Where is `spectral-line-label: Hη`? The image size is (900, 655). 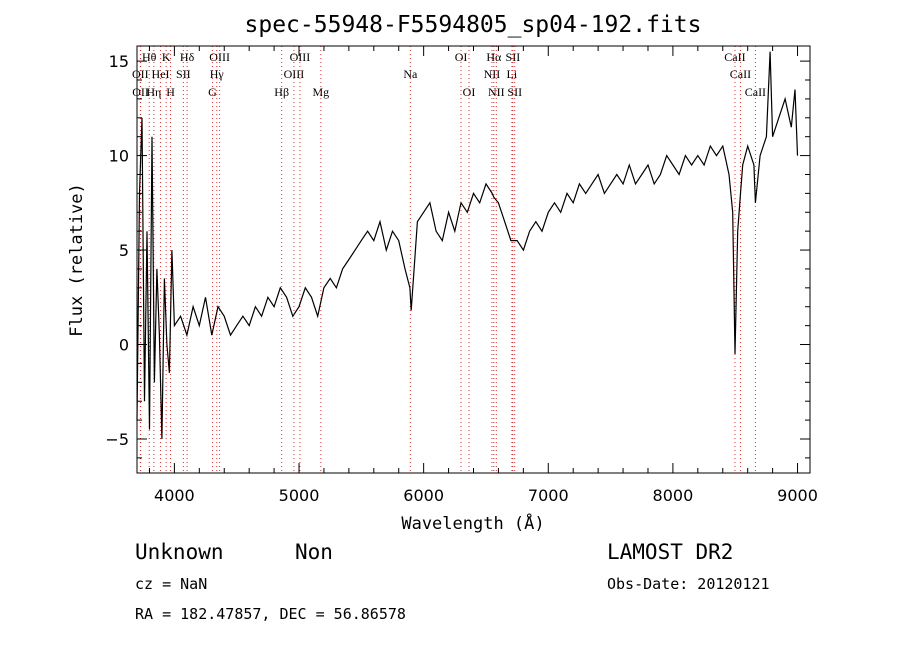 spectral-line-label: Hη is located at coordinates (153, 92).